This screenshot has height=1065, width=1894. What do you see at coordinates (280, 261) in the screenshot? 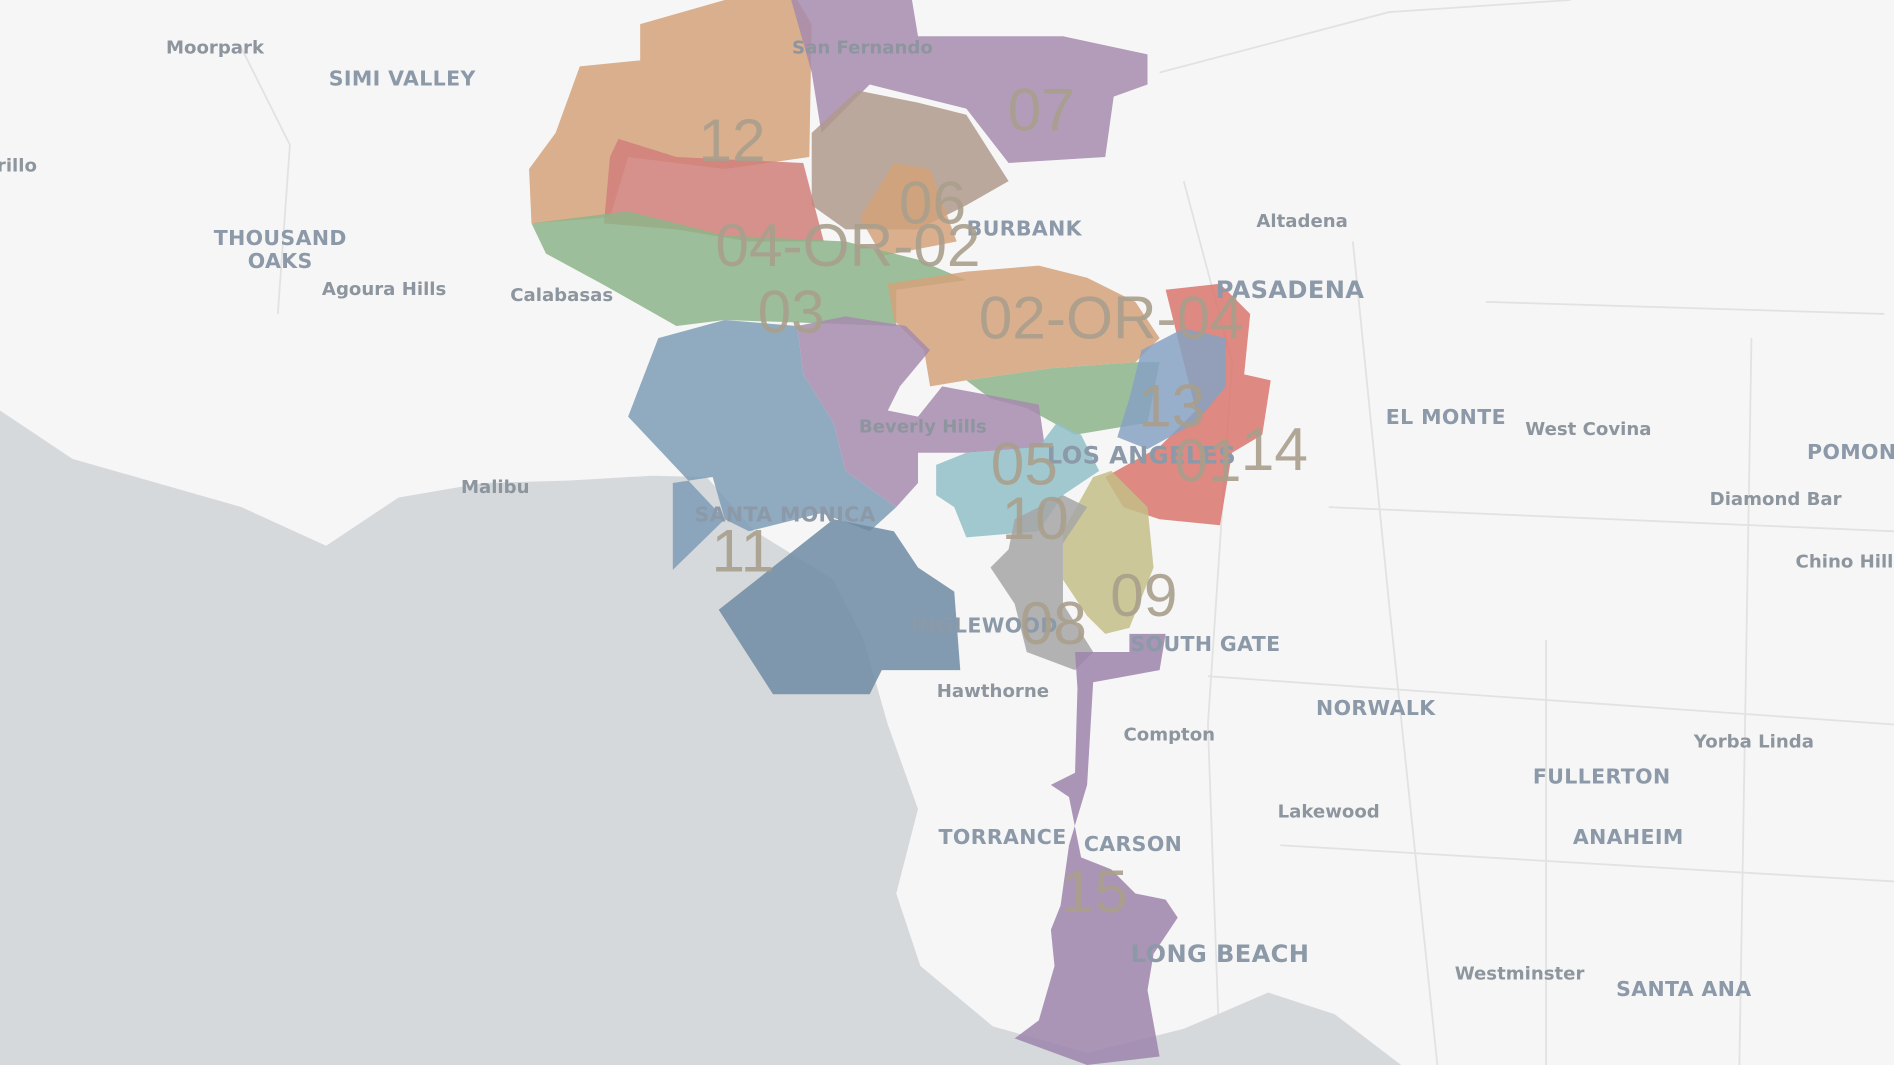
I see `place-label: OAKS` at bounding box center [280, 261].